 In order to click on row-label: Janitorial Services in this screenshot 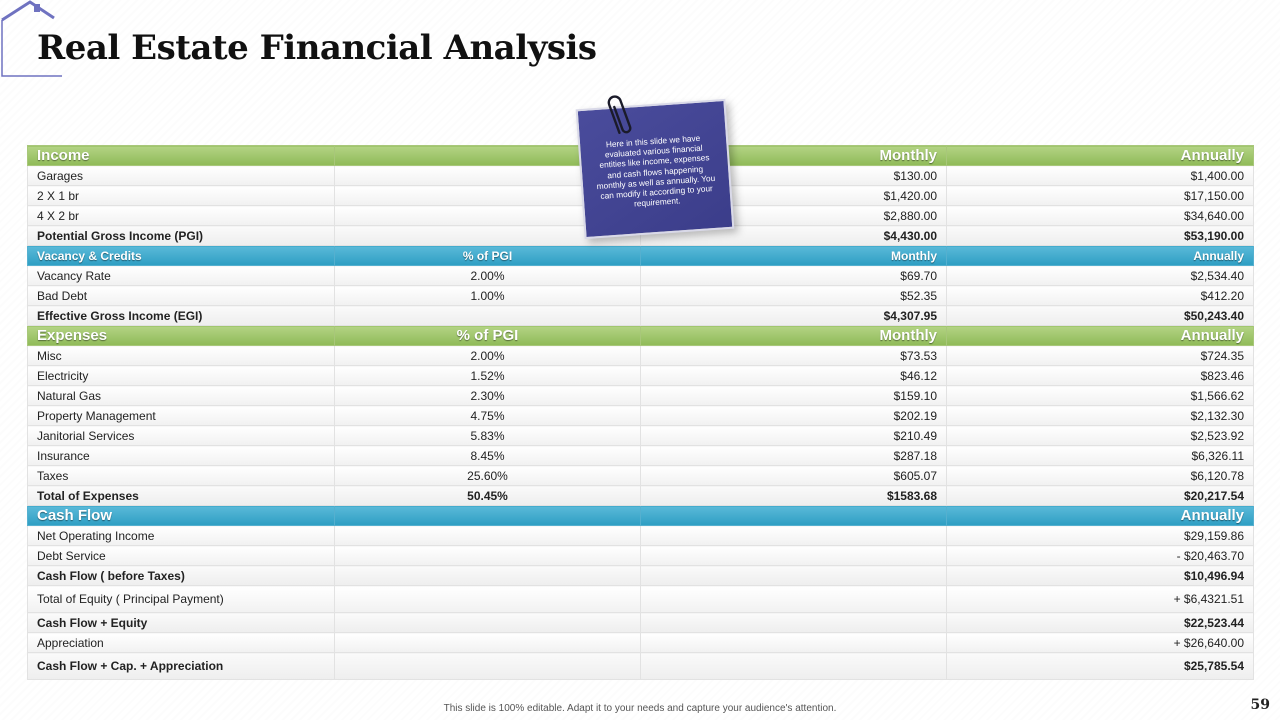, I will do `click(181, 435)`.